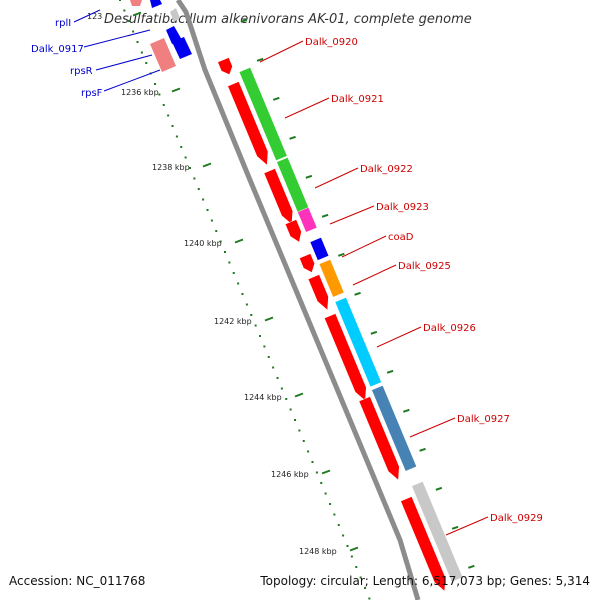 The height and width of the screenshot is (600, 600). I want to click on gene-label-rpsr: rpsR, so click(81, 71).